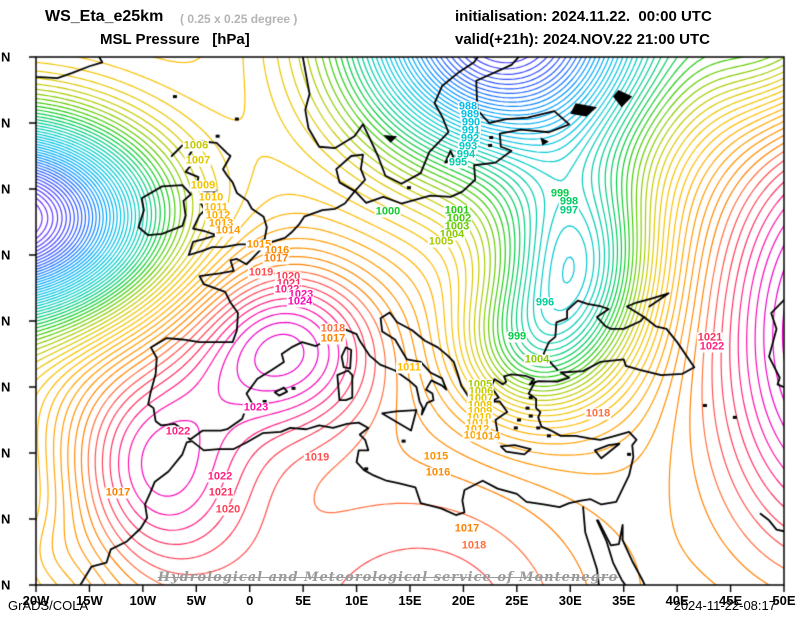 The height and width of the screenshot is (618, 800). I want to click on lon-tick-label: 25E, so click(517, 600).